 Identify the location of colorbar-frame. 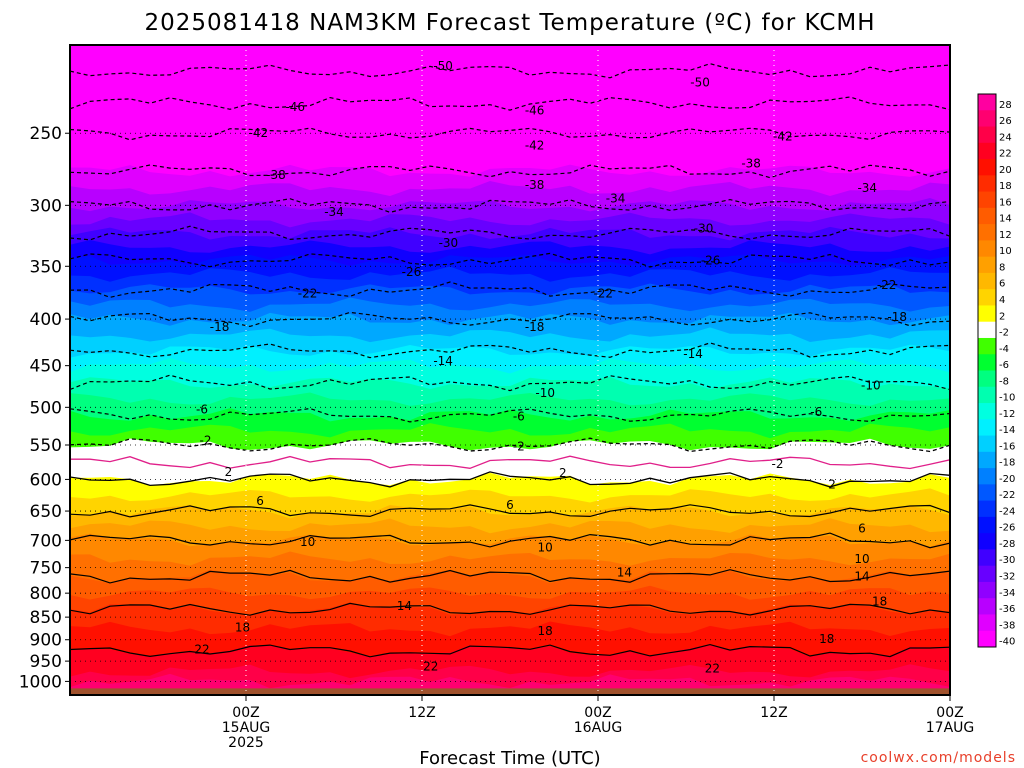
(987, 370).